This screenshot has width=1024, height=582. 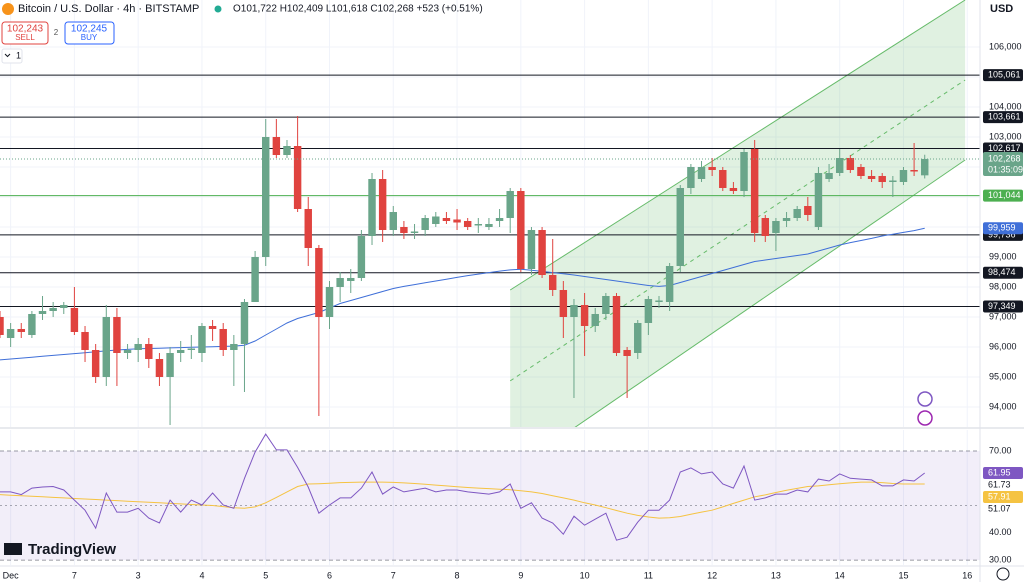 I want to click on rsi-label-box, so click(x=1003, y=472).